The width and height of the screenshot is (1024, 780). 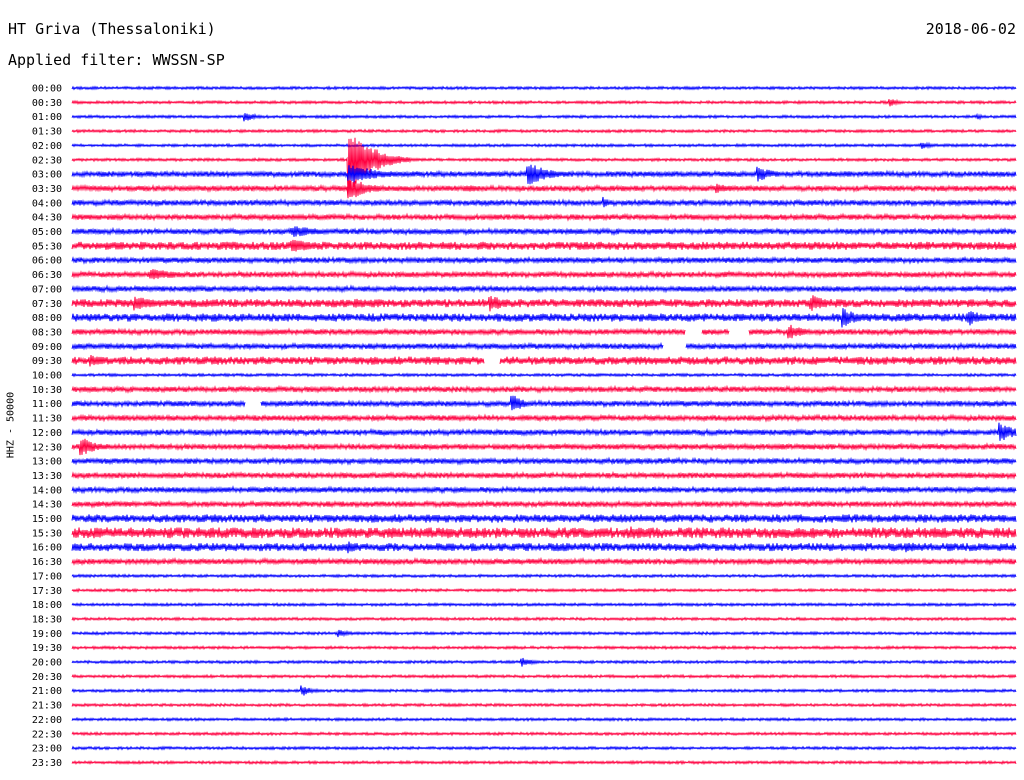 What do you see at coordinates (970, 29) in the screenshot?
I see `record-date: 2018-06-02` at bounding box center [970, 29].